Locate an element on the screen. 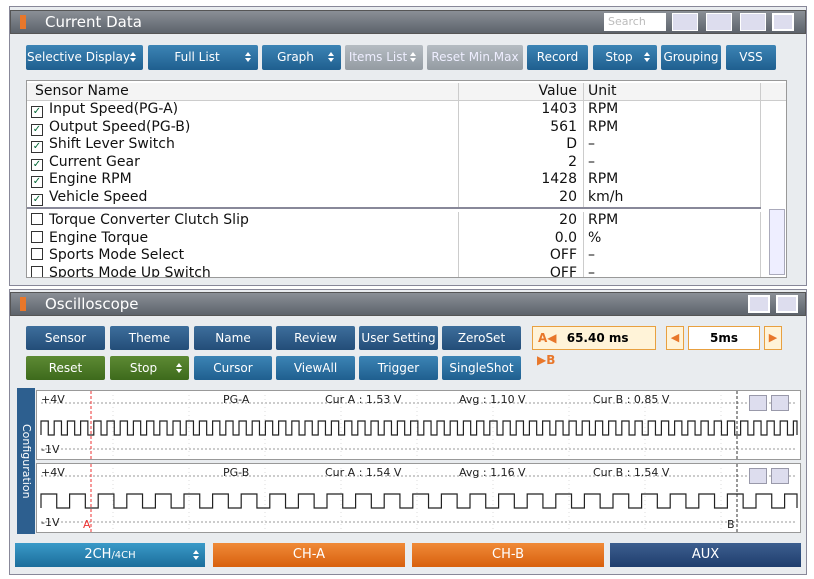 This screenshot has width=814, height=579. time-decrease: ◀ is located at coordinates (675, 338).